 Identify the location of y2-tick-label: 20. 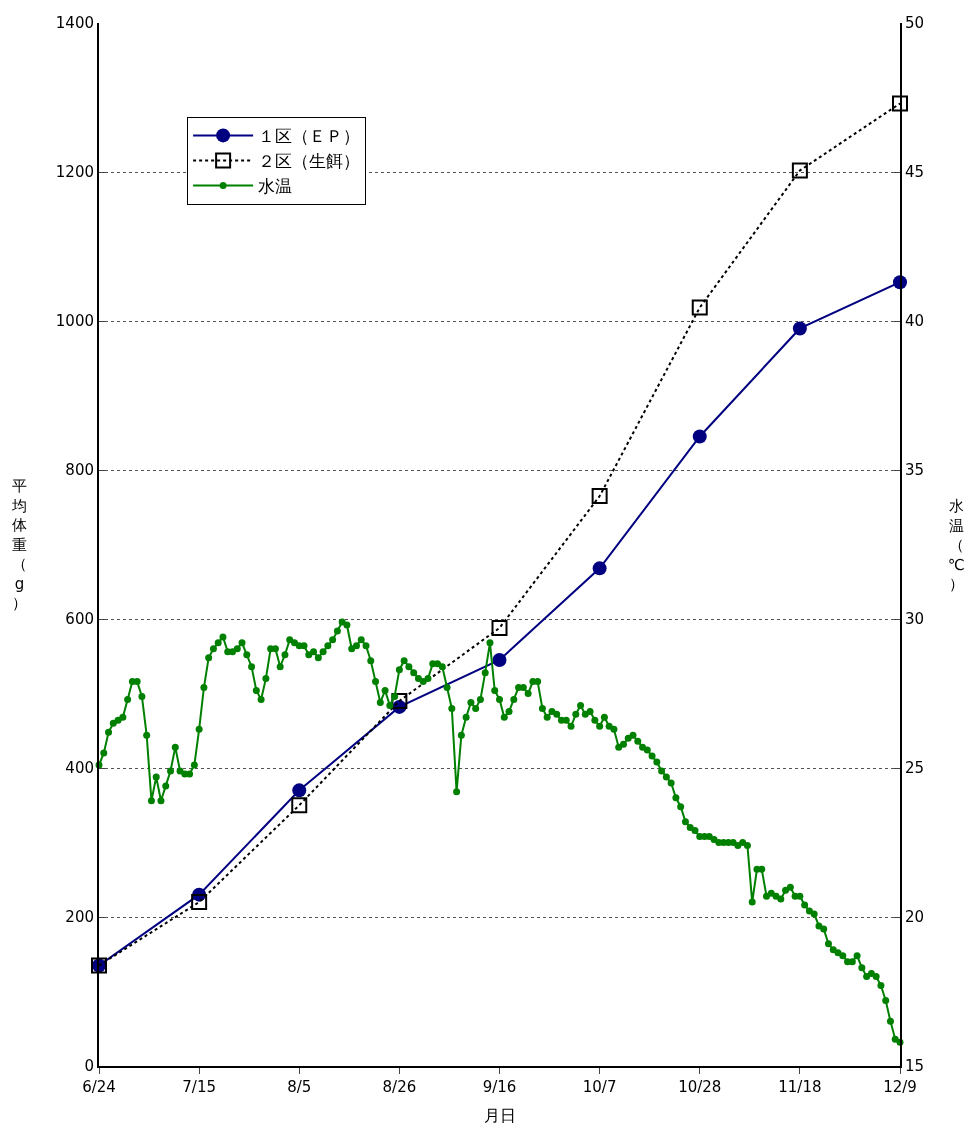
(915, 917).